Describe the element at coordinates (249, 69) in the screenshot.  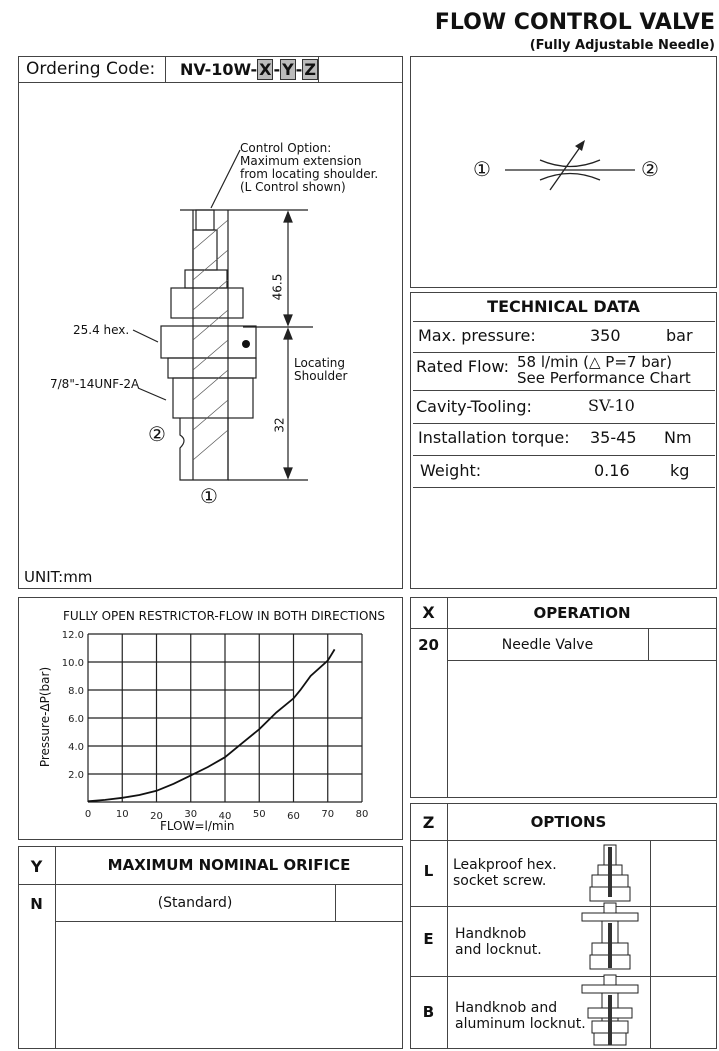
I see `ordering-code: NV-10W- X - Y - Z` at that location.